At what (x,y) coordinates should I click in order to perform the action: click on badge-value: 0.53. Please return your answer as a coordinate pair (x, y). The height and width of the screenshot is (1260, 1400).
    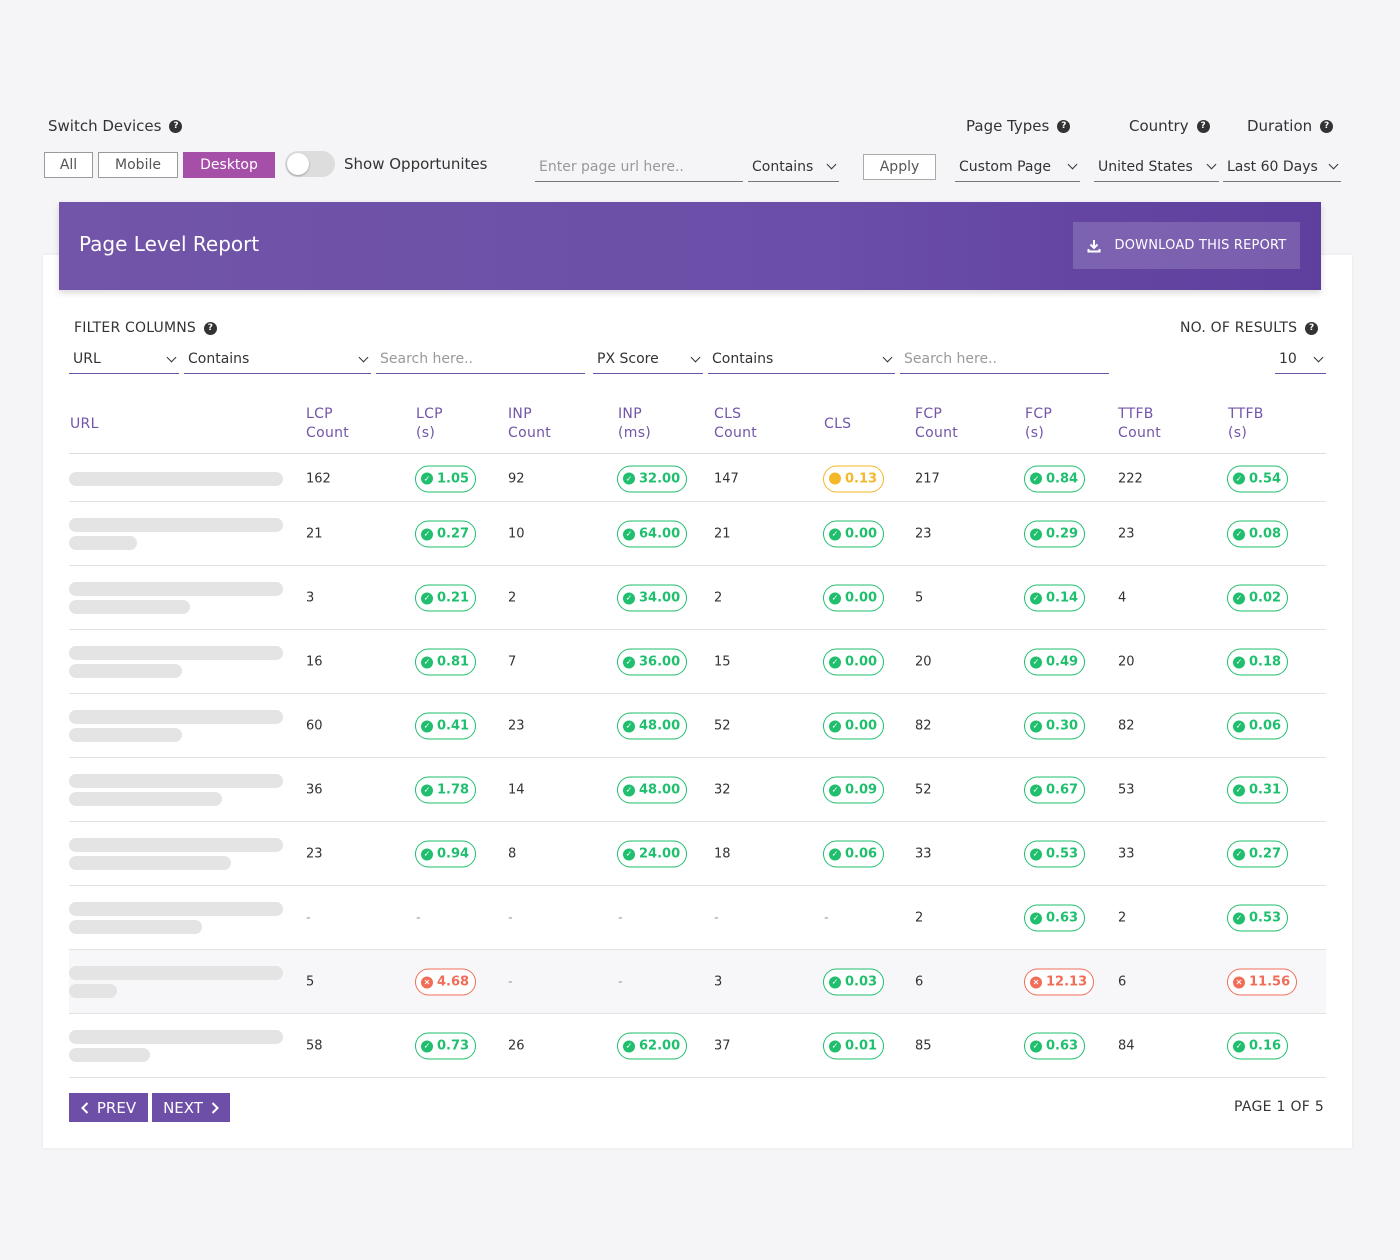
    Looking at the image, I should click on (1265, 918).